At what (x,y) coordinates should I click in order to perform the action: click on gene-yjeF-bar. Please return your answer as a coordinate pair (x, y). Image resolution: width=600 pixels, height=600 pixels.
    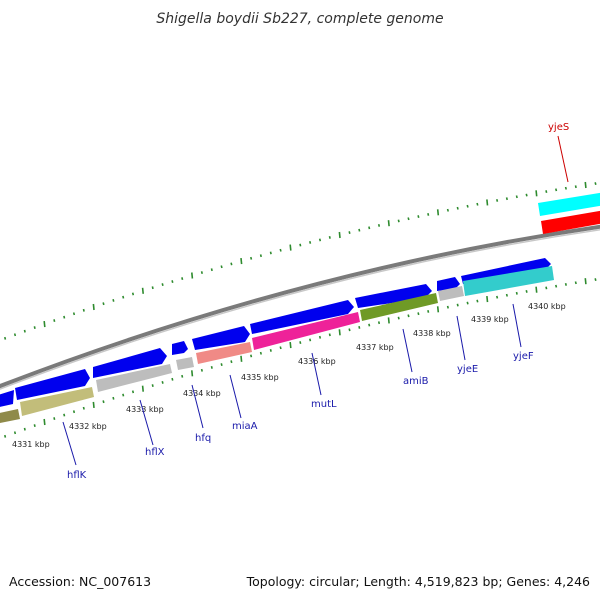
    Looking at the image, I should click on (508, 281).